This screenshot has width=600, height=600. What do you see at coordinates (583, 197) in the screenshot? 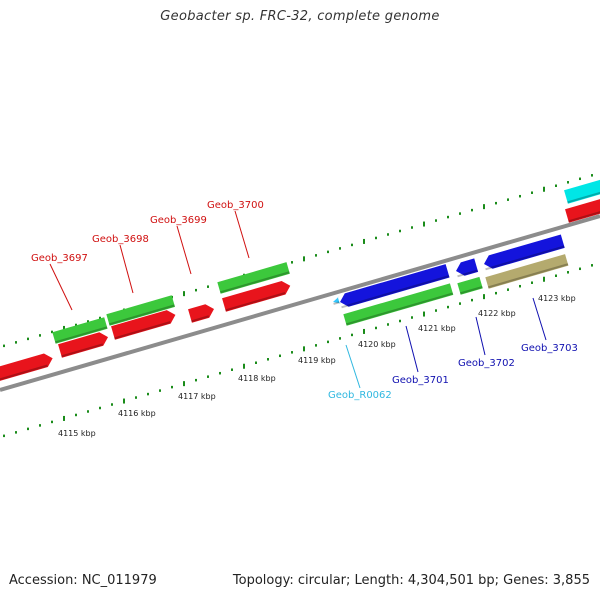
I see `feature-strip-shade` at bounding box center [583, 197].